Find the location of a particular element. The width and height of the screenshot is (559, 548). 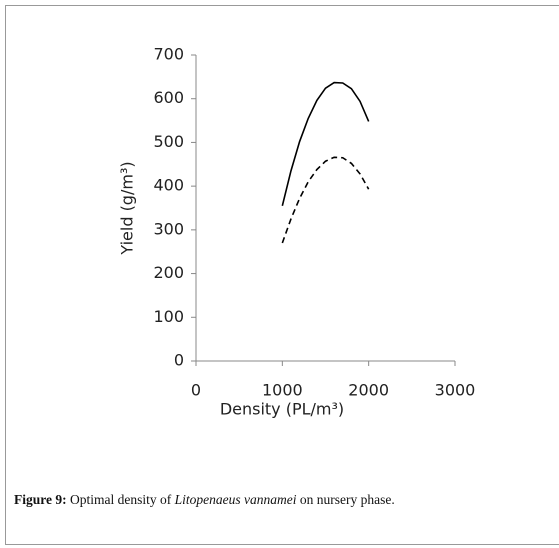

caption-label: Figure 9: is located at coordinates (40, 499).